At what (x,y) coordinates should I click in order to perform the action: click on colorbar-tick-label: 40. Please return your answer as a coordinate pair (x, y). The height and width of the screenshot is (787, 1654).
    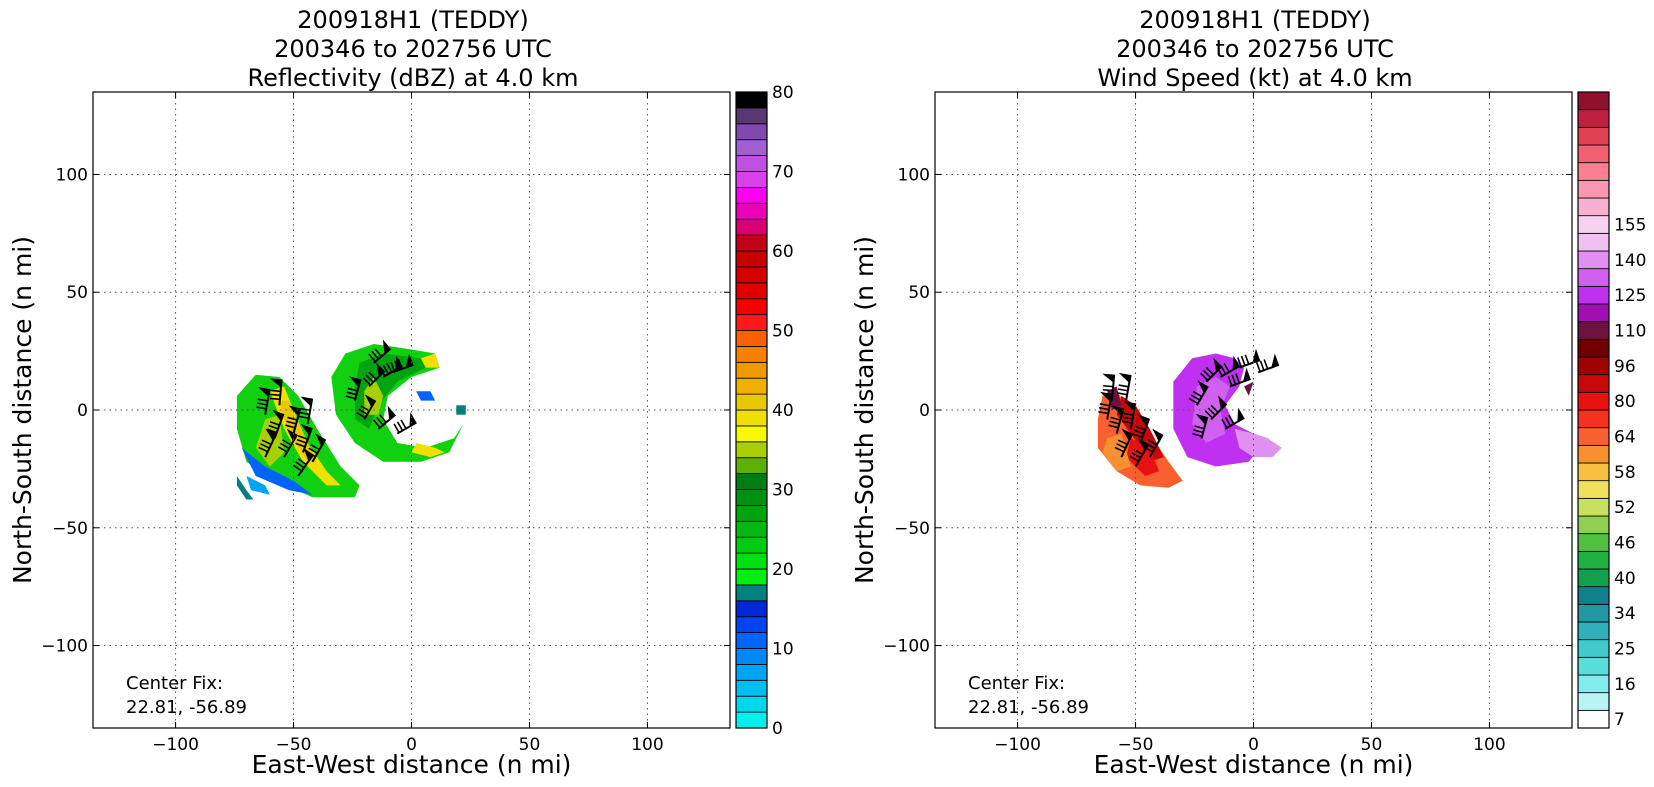
    Looking at the image, I should click on (1625, 579).